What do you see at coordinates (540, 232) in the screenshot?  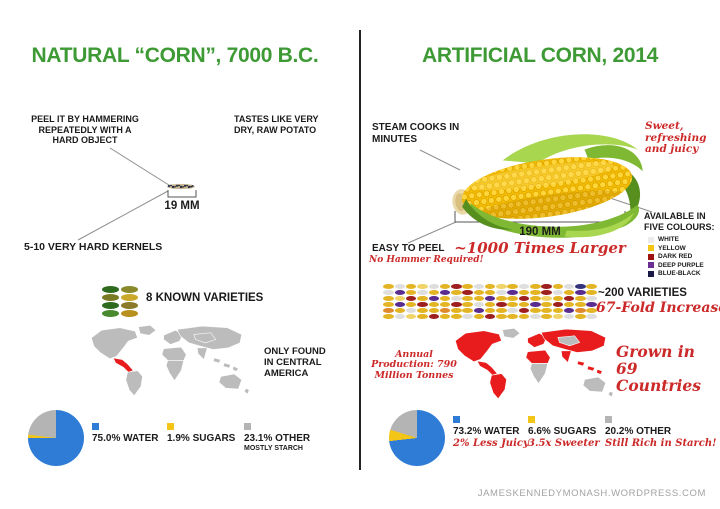 I see `right-size-label: 190 MM` at bounding box center [540, 232].